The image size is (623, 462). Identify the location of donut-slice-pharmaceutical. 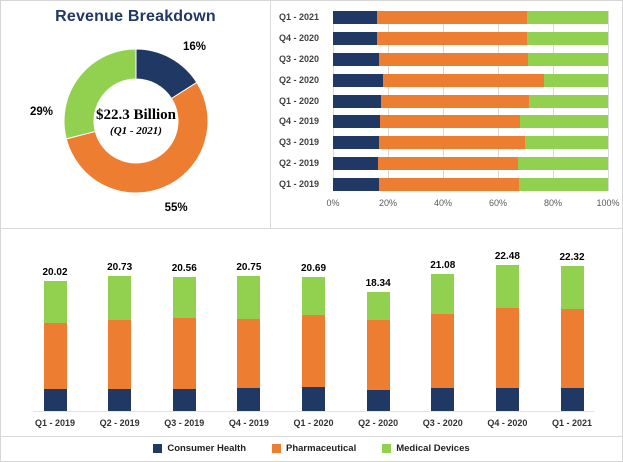
(136, 137).